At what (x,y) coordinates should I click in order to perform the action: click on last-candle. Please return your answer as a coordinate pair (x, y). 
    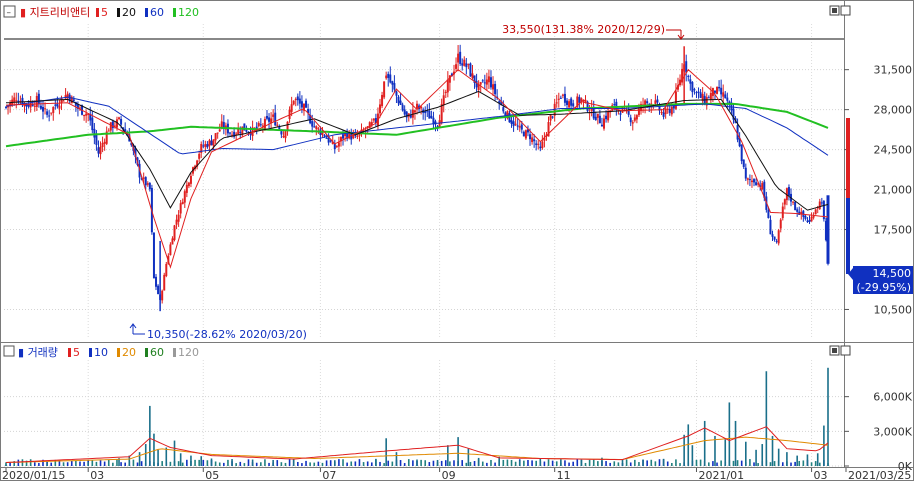
    Looking at the image, I should click on (828, 229).